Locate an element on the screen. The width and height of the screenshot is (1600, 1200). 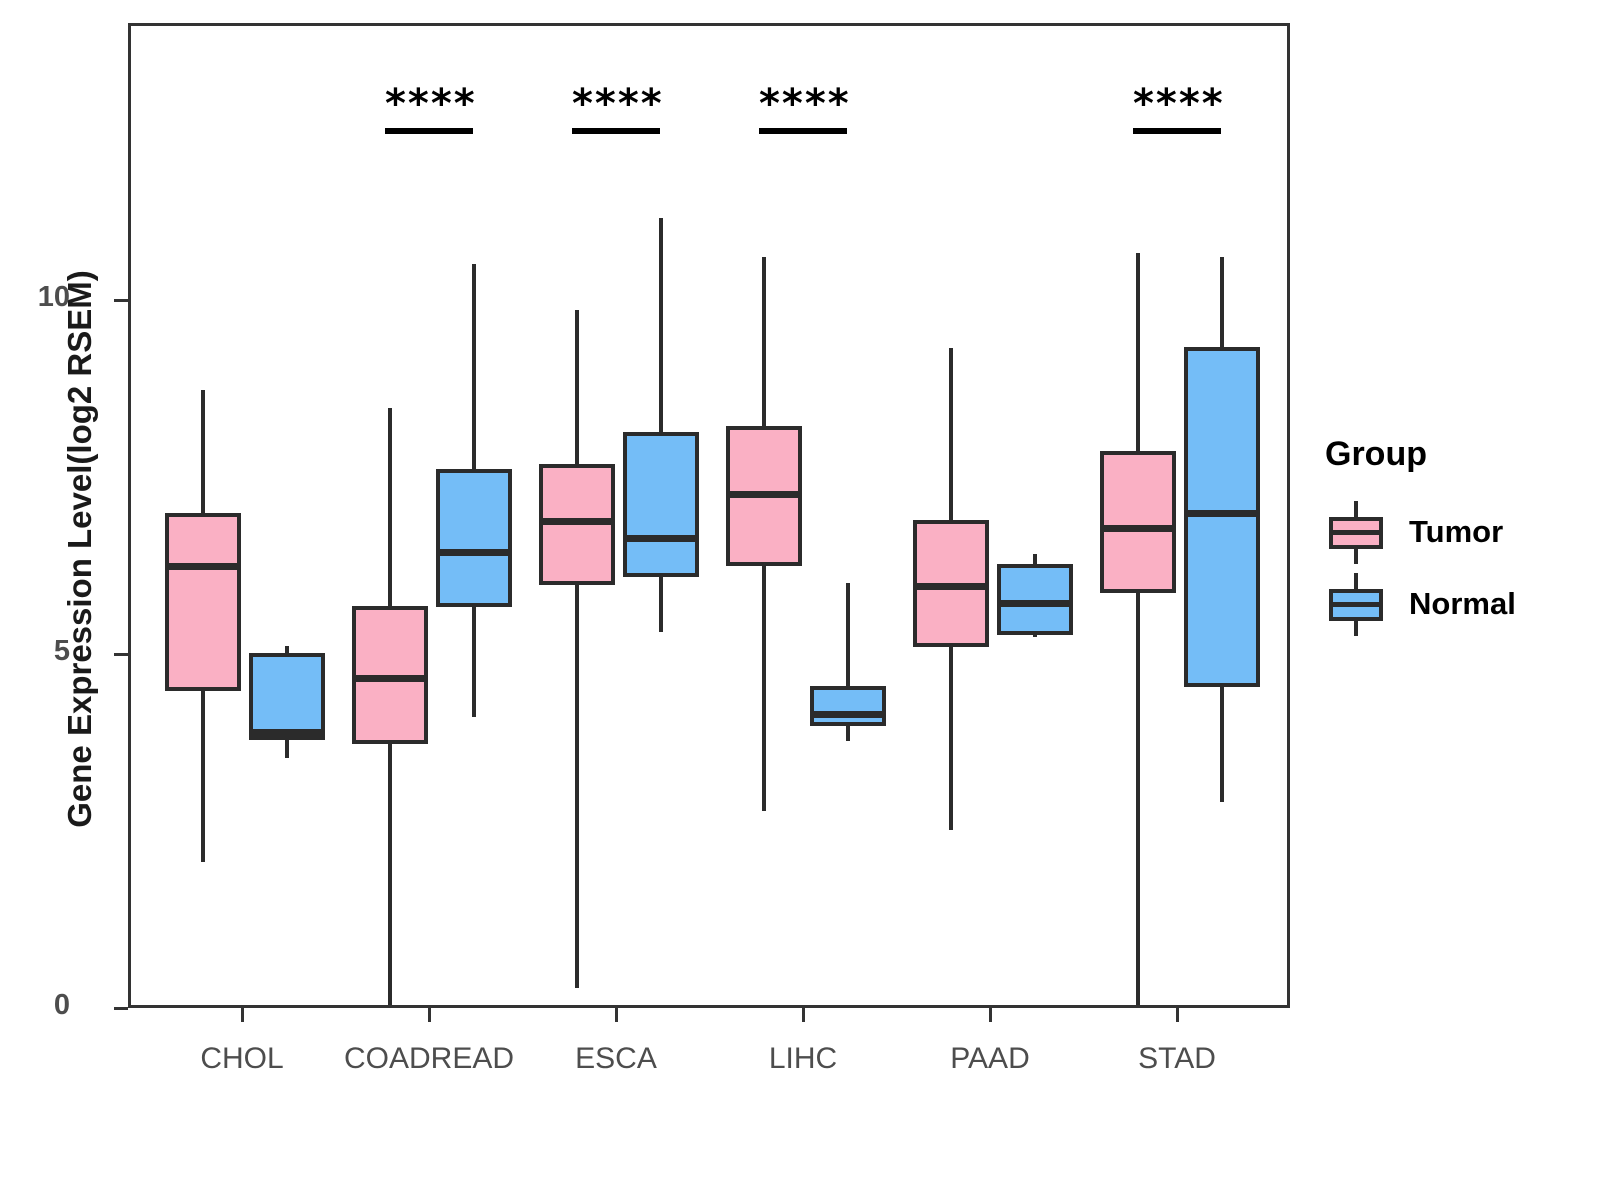
x-tick-label-paad: PAAD is located at coordinates (990, 1058).